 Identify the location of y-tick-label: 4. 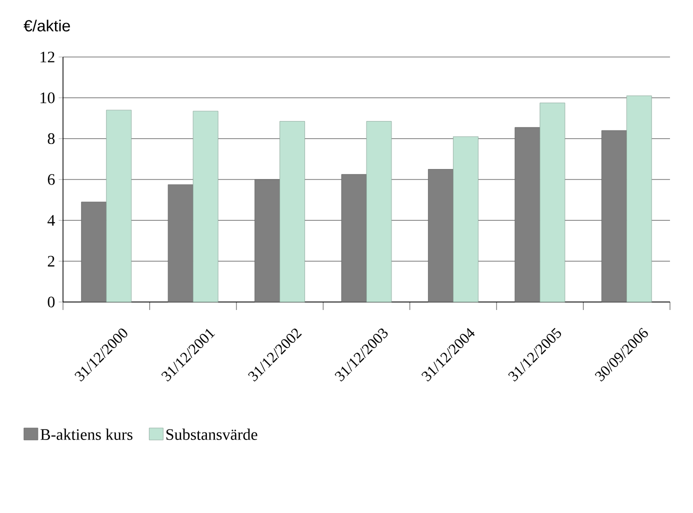
(51, 220).